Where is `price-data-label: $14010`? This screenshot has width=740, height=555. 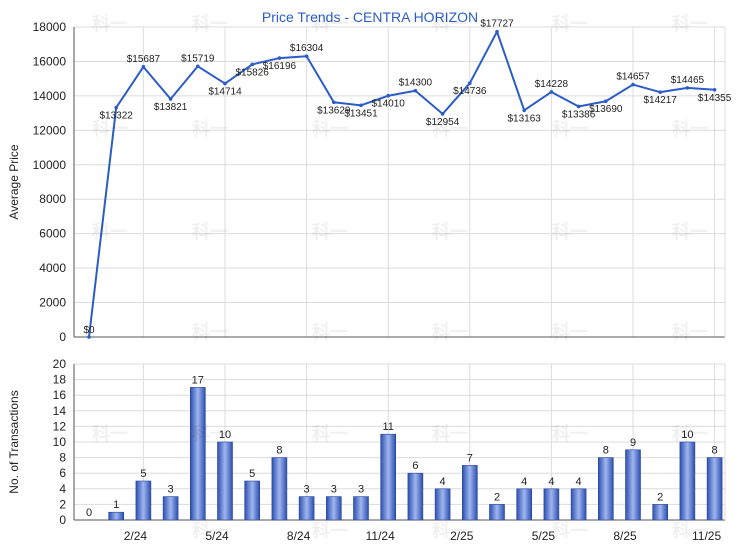
price-data-label: $14010 is located at coordinates (389, 104).